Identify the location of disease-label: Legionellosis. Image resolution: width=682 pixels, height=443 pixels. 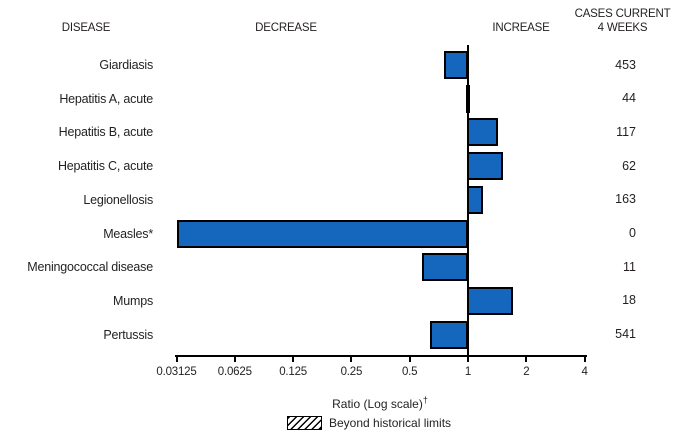
(118, 199).